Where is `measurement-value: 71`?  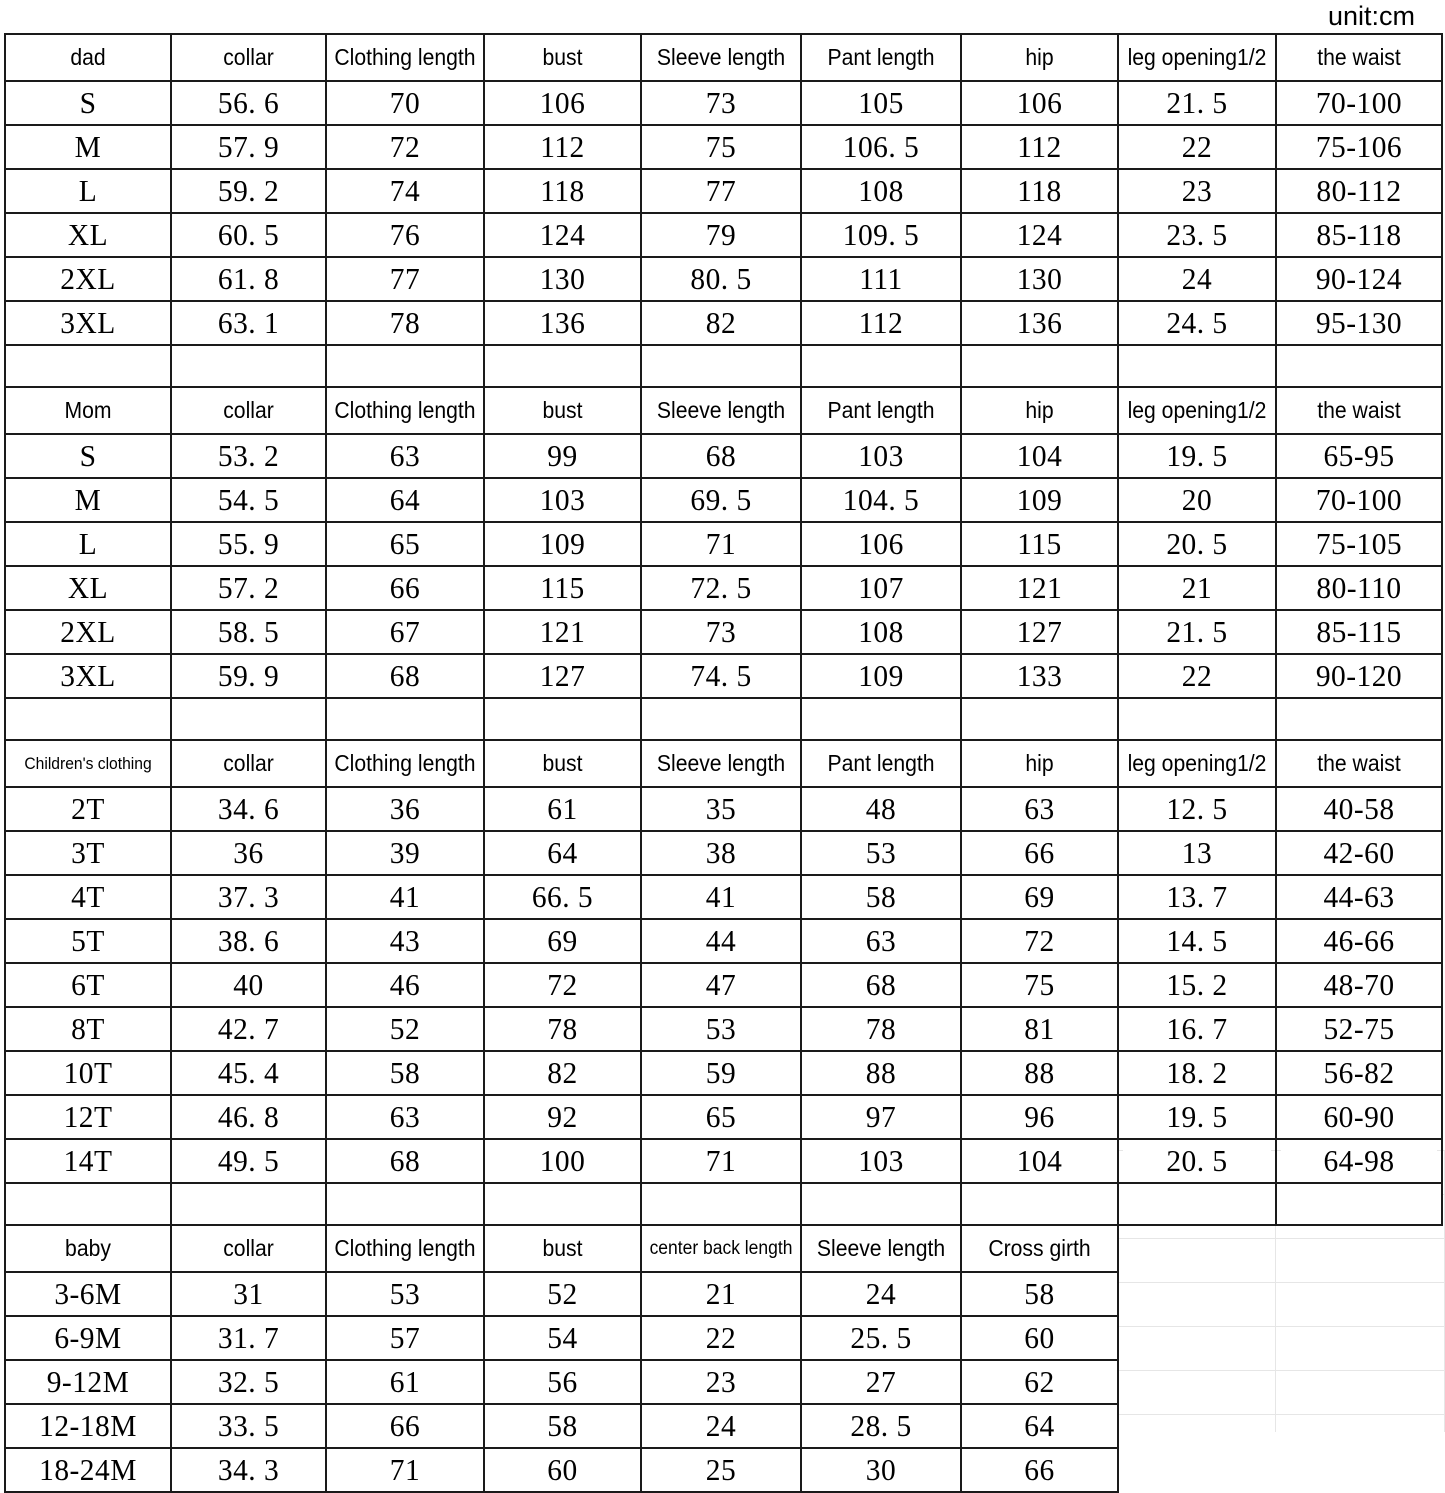
measurement-value: 71 is located at coordinates (721, 544).